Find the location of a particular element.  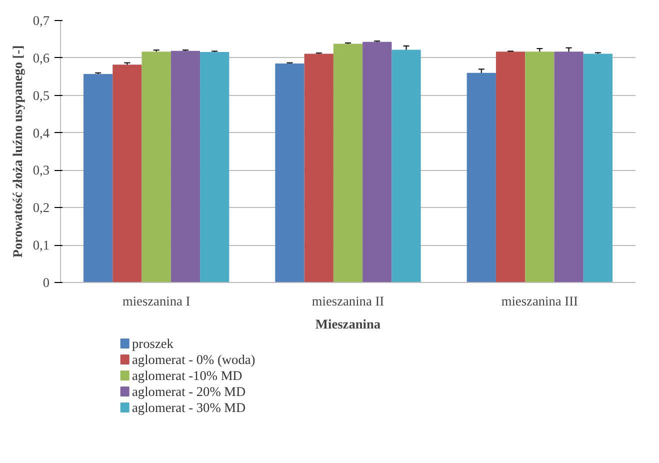

x-tick-label: mieszanina II is located at coordinates (348, 301).